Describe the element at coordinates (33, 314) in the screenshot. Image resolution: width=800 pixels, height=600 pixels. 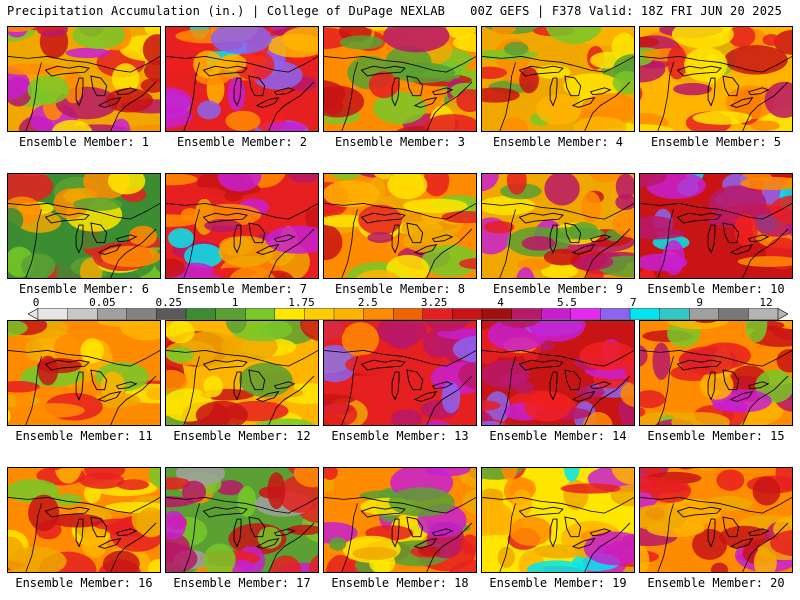
I see `colorbar-min-arrow` at that location.